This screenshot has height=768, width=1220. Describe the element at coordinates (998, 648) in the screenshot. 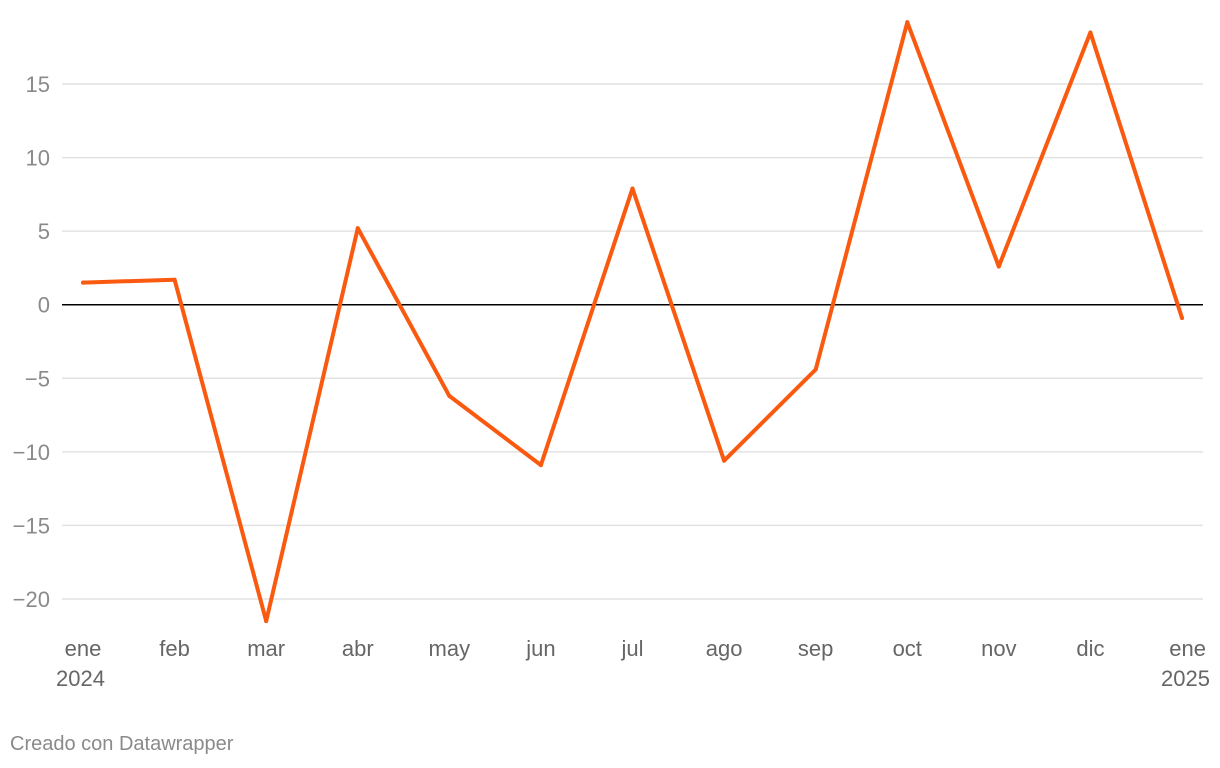

I see `x-tick-label: nov` at that location.